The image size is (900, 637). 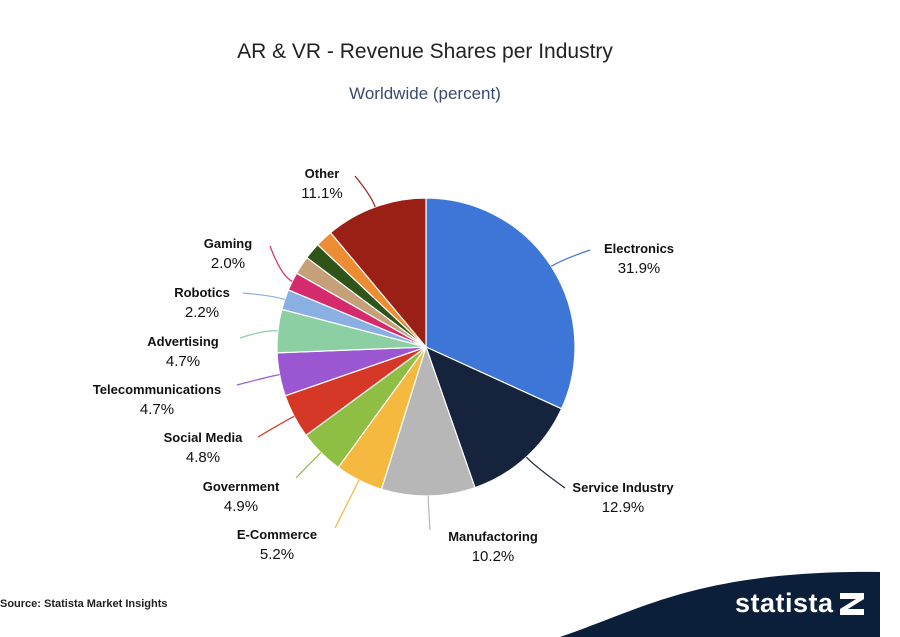 I want to click on chart-subtitle: Worldwide (percent), so click(x=425, y=93).